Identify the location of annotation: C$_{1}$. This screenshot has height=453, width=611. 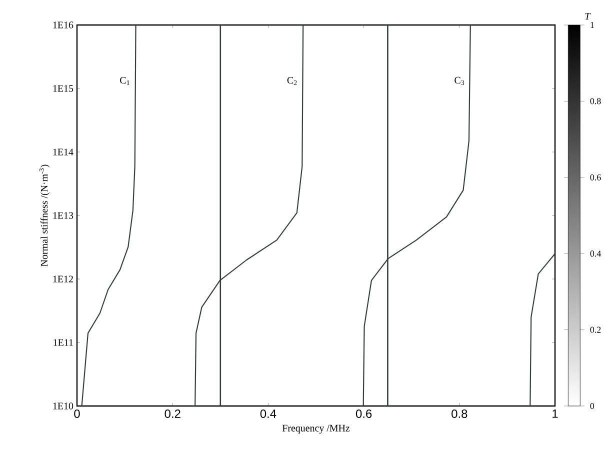
(125, 81).